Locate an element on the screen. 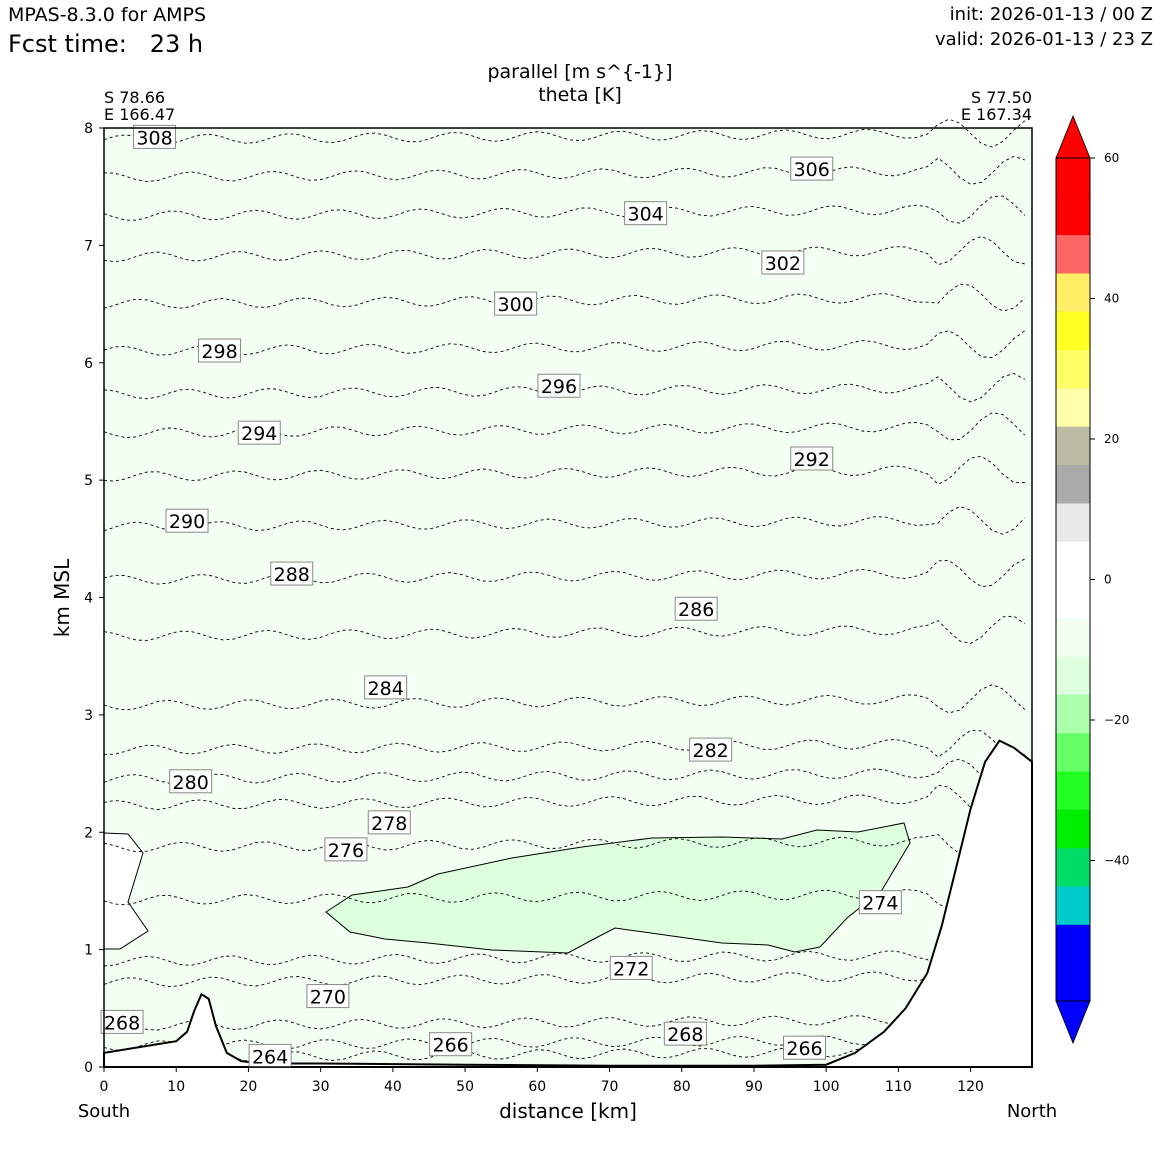  right-endpoint-lon: E 167.34 is located at coordinates (996, 114).